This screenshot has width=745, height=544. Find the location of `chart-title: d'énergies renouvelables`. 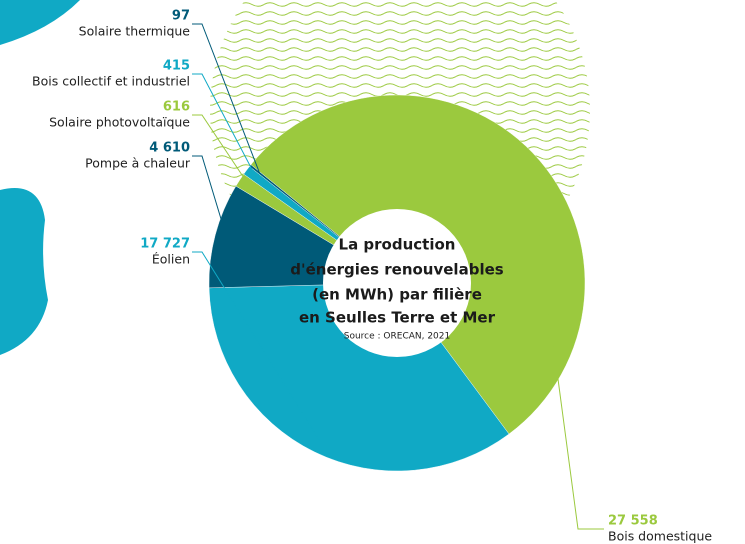

chart-title: d'énergies renouvelables is located at coordinates (396, 270).